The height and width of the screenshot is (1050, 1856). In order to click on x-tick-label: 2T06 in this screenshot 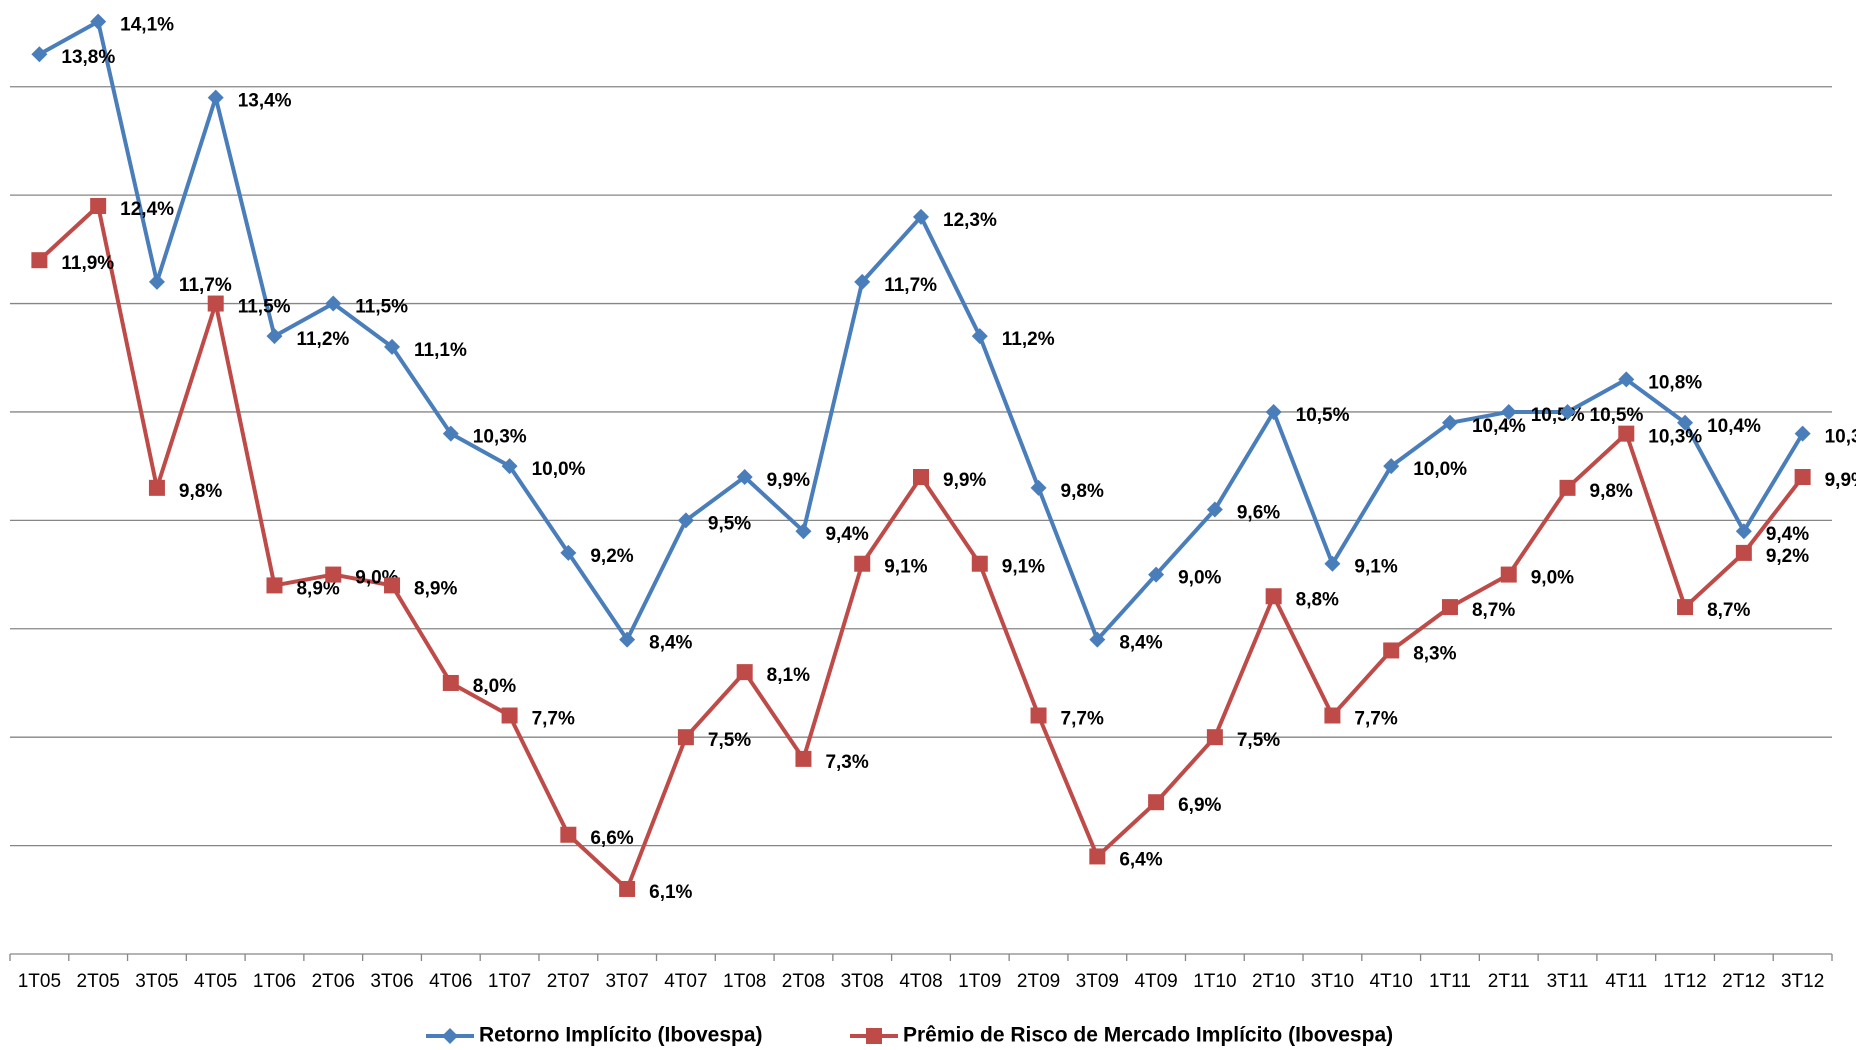, I will do `click(333, 981)`.